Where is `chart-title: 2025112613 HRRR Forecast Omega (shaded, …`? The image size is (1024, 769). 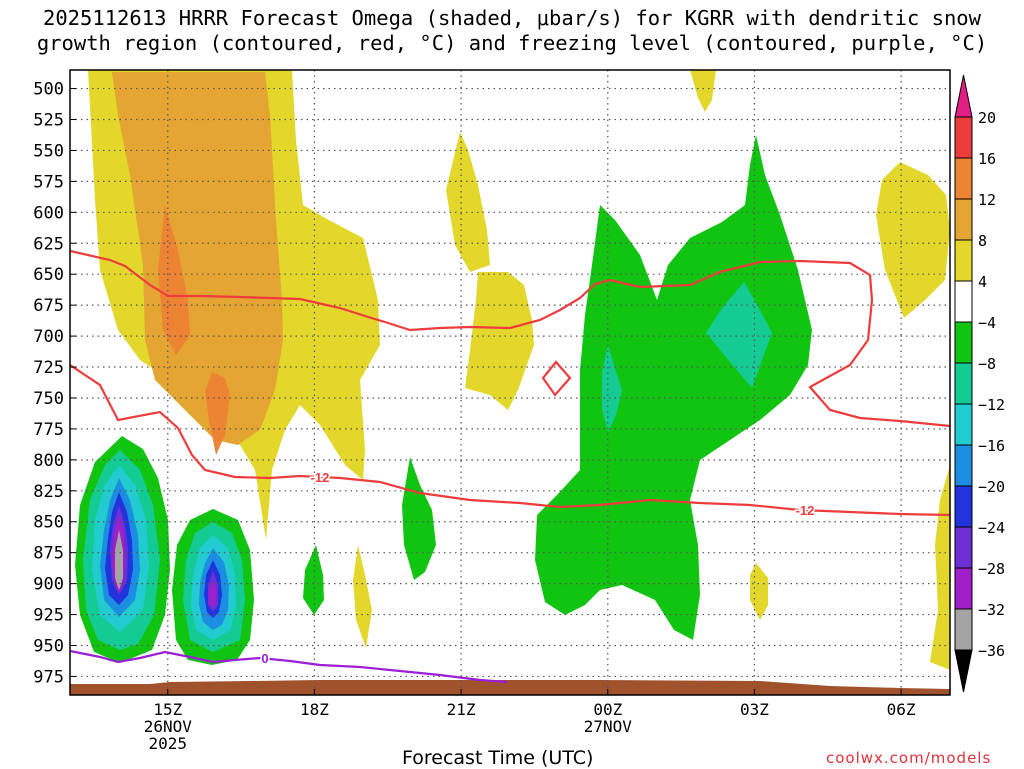
chart-title: 2025112613 HRRR Forecast Omega (shaded, … is located at coordinates (512, 31).